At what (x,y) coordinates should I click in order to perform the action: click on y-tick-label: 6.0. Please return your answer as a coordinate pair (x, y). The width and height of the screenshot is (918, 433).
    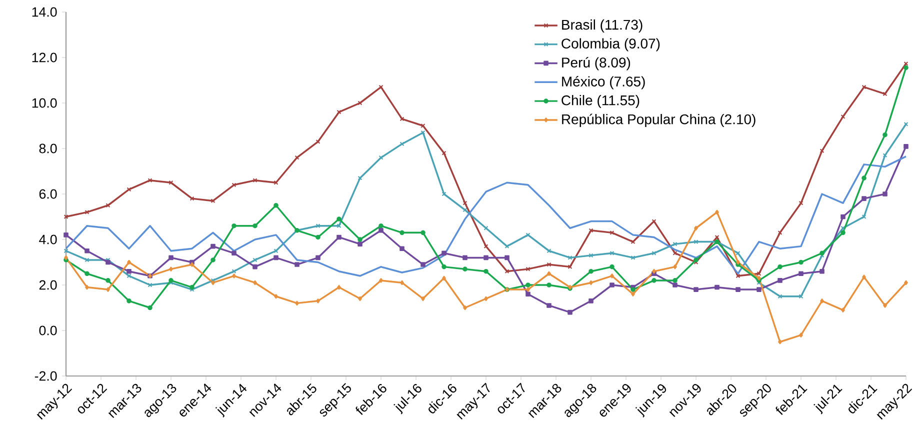
    Looking at the image, I should click on (48, 194).